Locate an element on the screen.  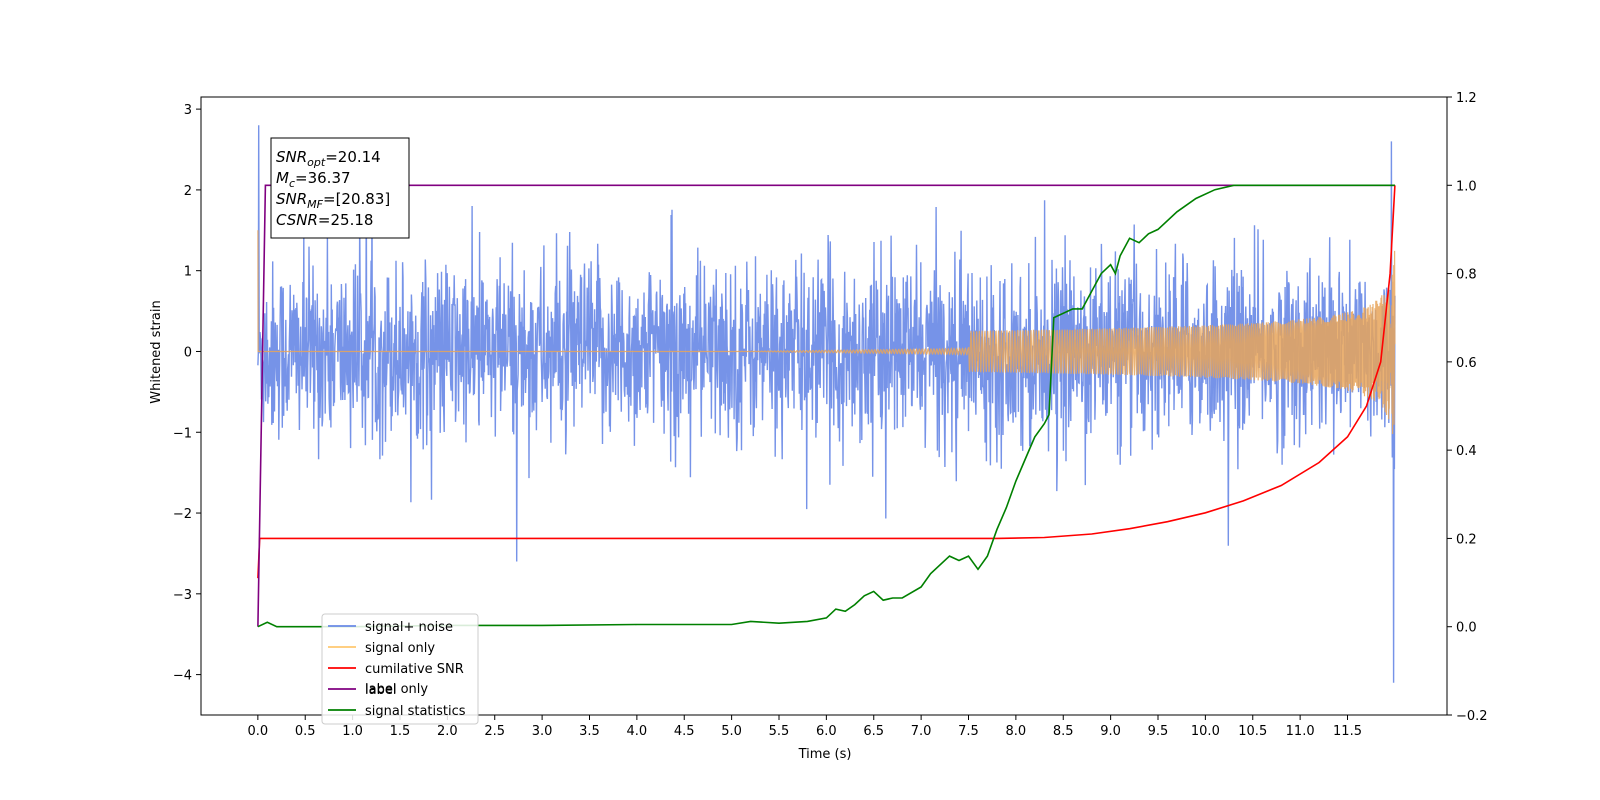
x-tick-label: 8.5 is located at coordinates (1063, 731).